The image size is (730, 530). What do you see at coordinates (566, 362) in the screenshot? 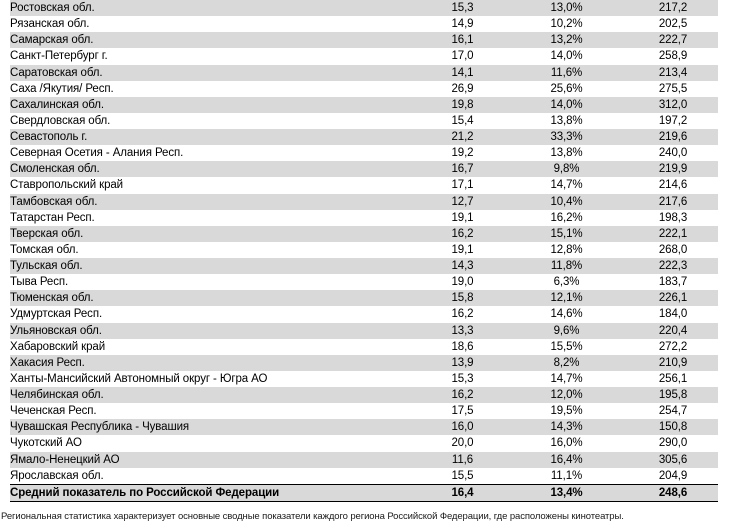
I see `value-percent-cell: 8,2%` at bounding box center [566, 362].